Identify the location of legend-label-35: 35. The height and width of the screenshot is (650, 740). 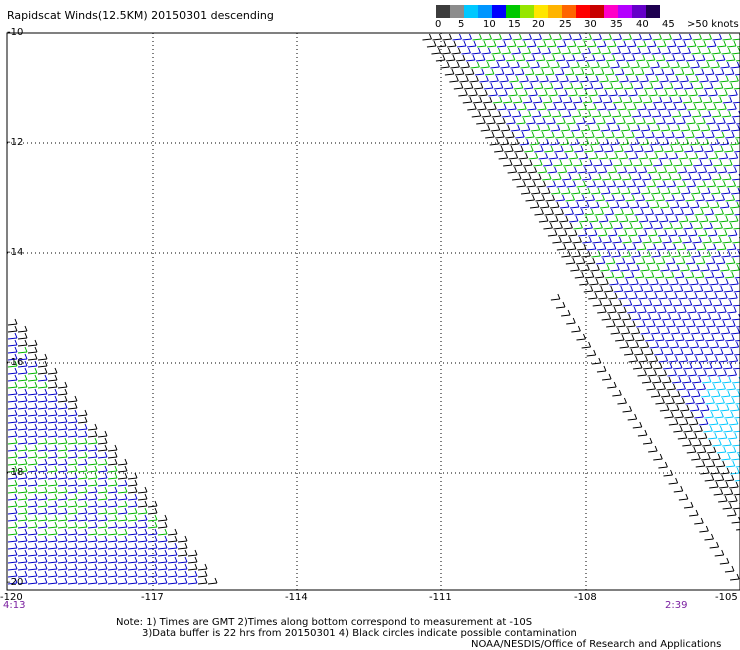
(616, 24).